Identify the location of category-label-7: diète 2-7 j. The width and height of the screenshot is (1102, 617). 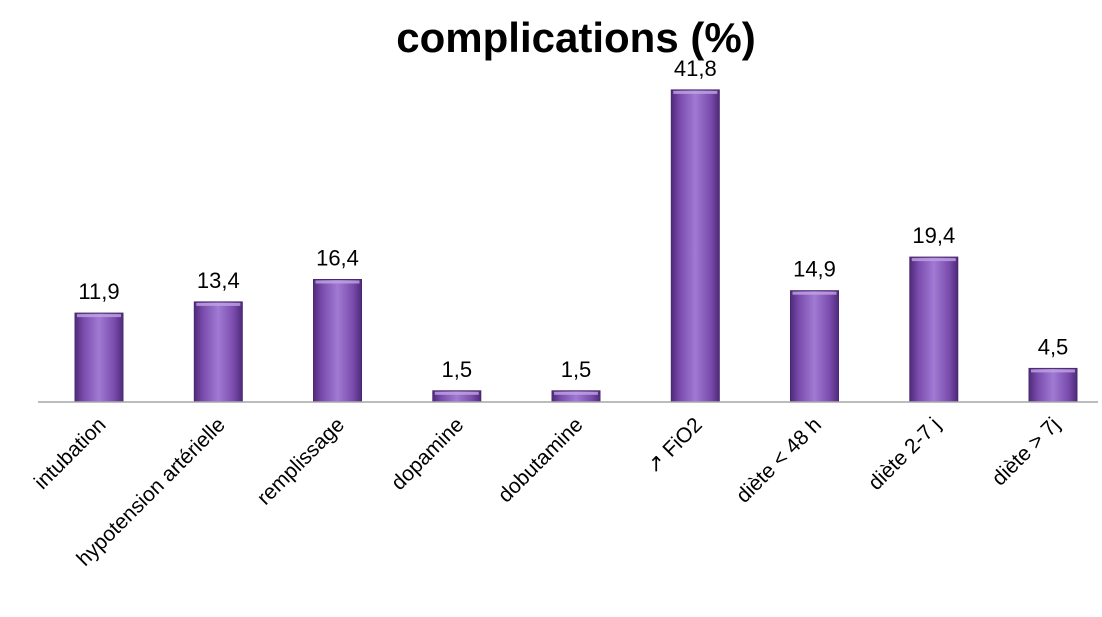
(904, 453).